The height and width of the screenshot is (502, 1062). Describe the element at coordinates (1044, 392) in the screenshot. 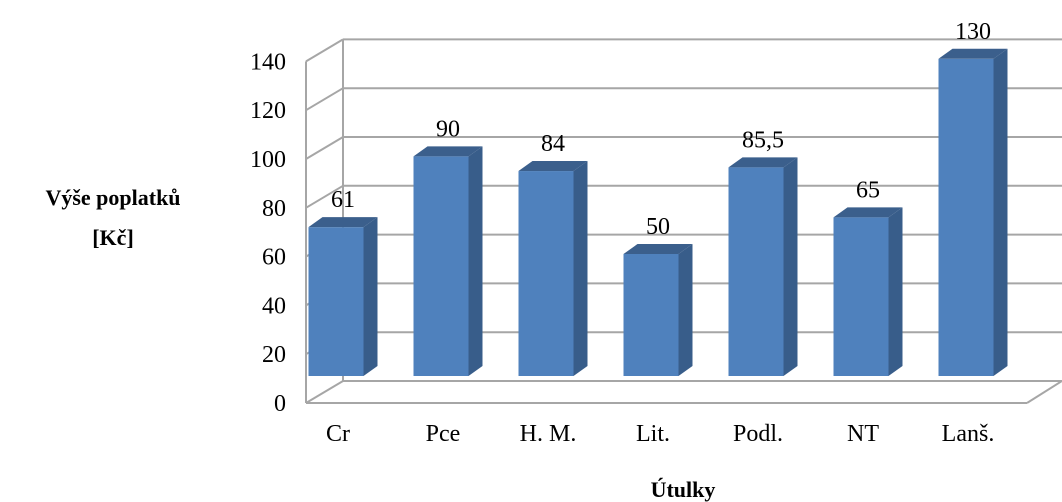

I see `floor-right-edge` at that location.